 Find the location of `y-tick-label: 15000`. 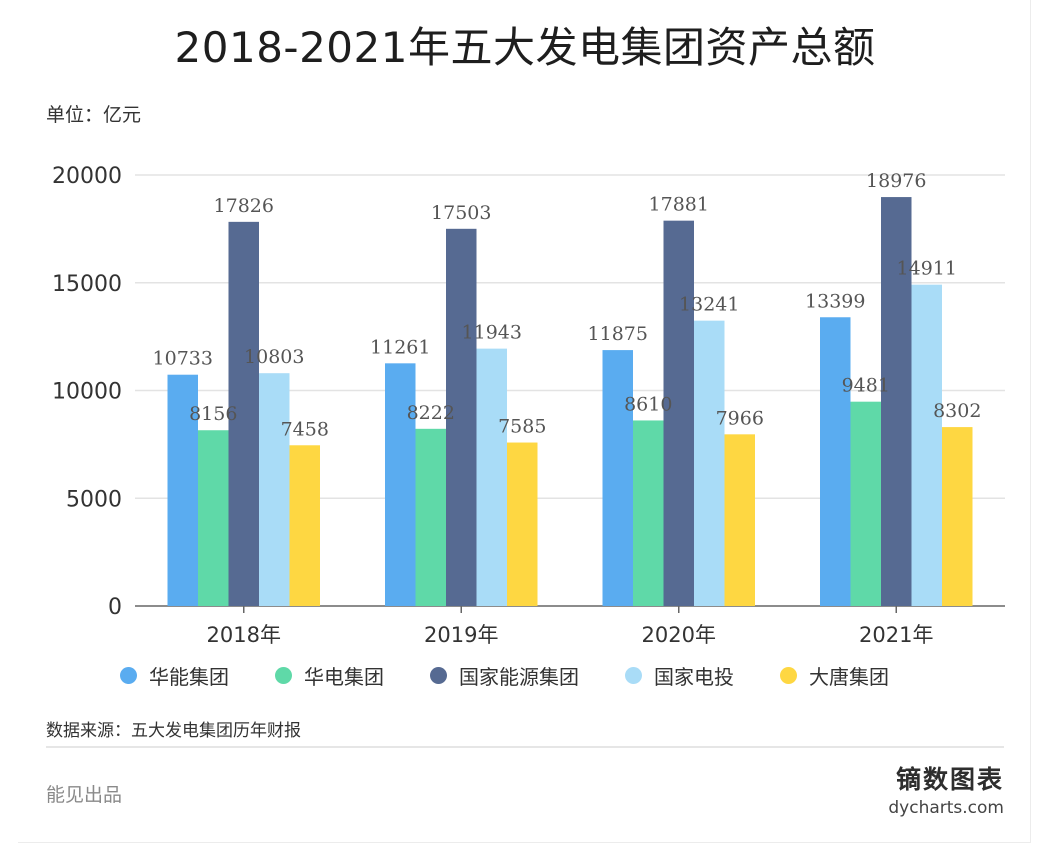

y-tick-label: 15000 is located at coordinates (87, 284).